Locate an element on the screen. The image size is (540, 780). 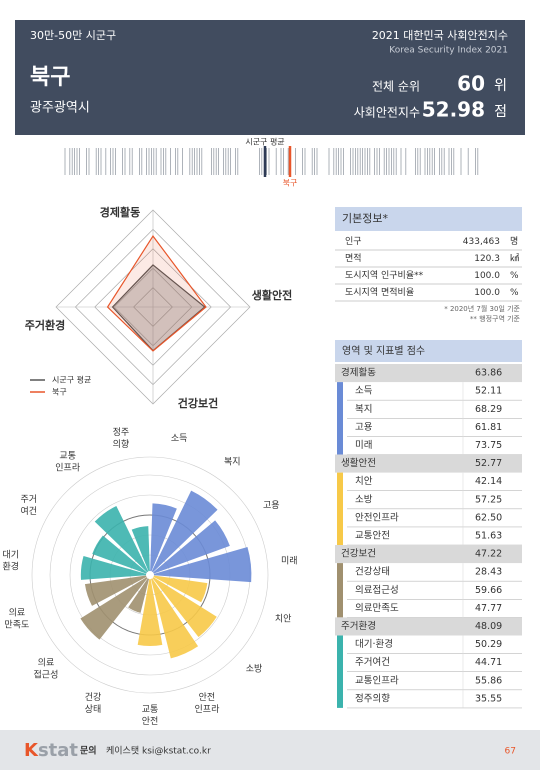
item-name: 복지 is located at coordinates (363, 409).